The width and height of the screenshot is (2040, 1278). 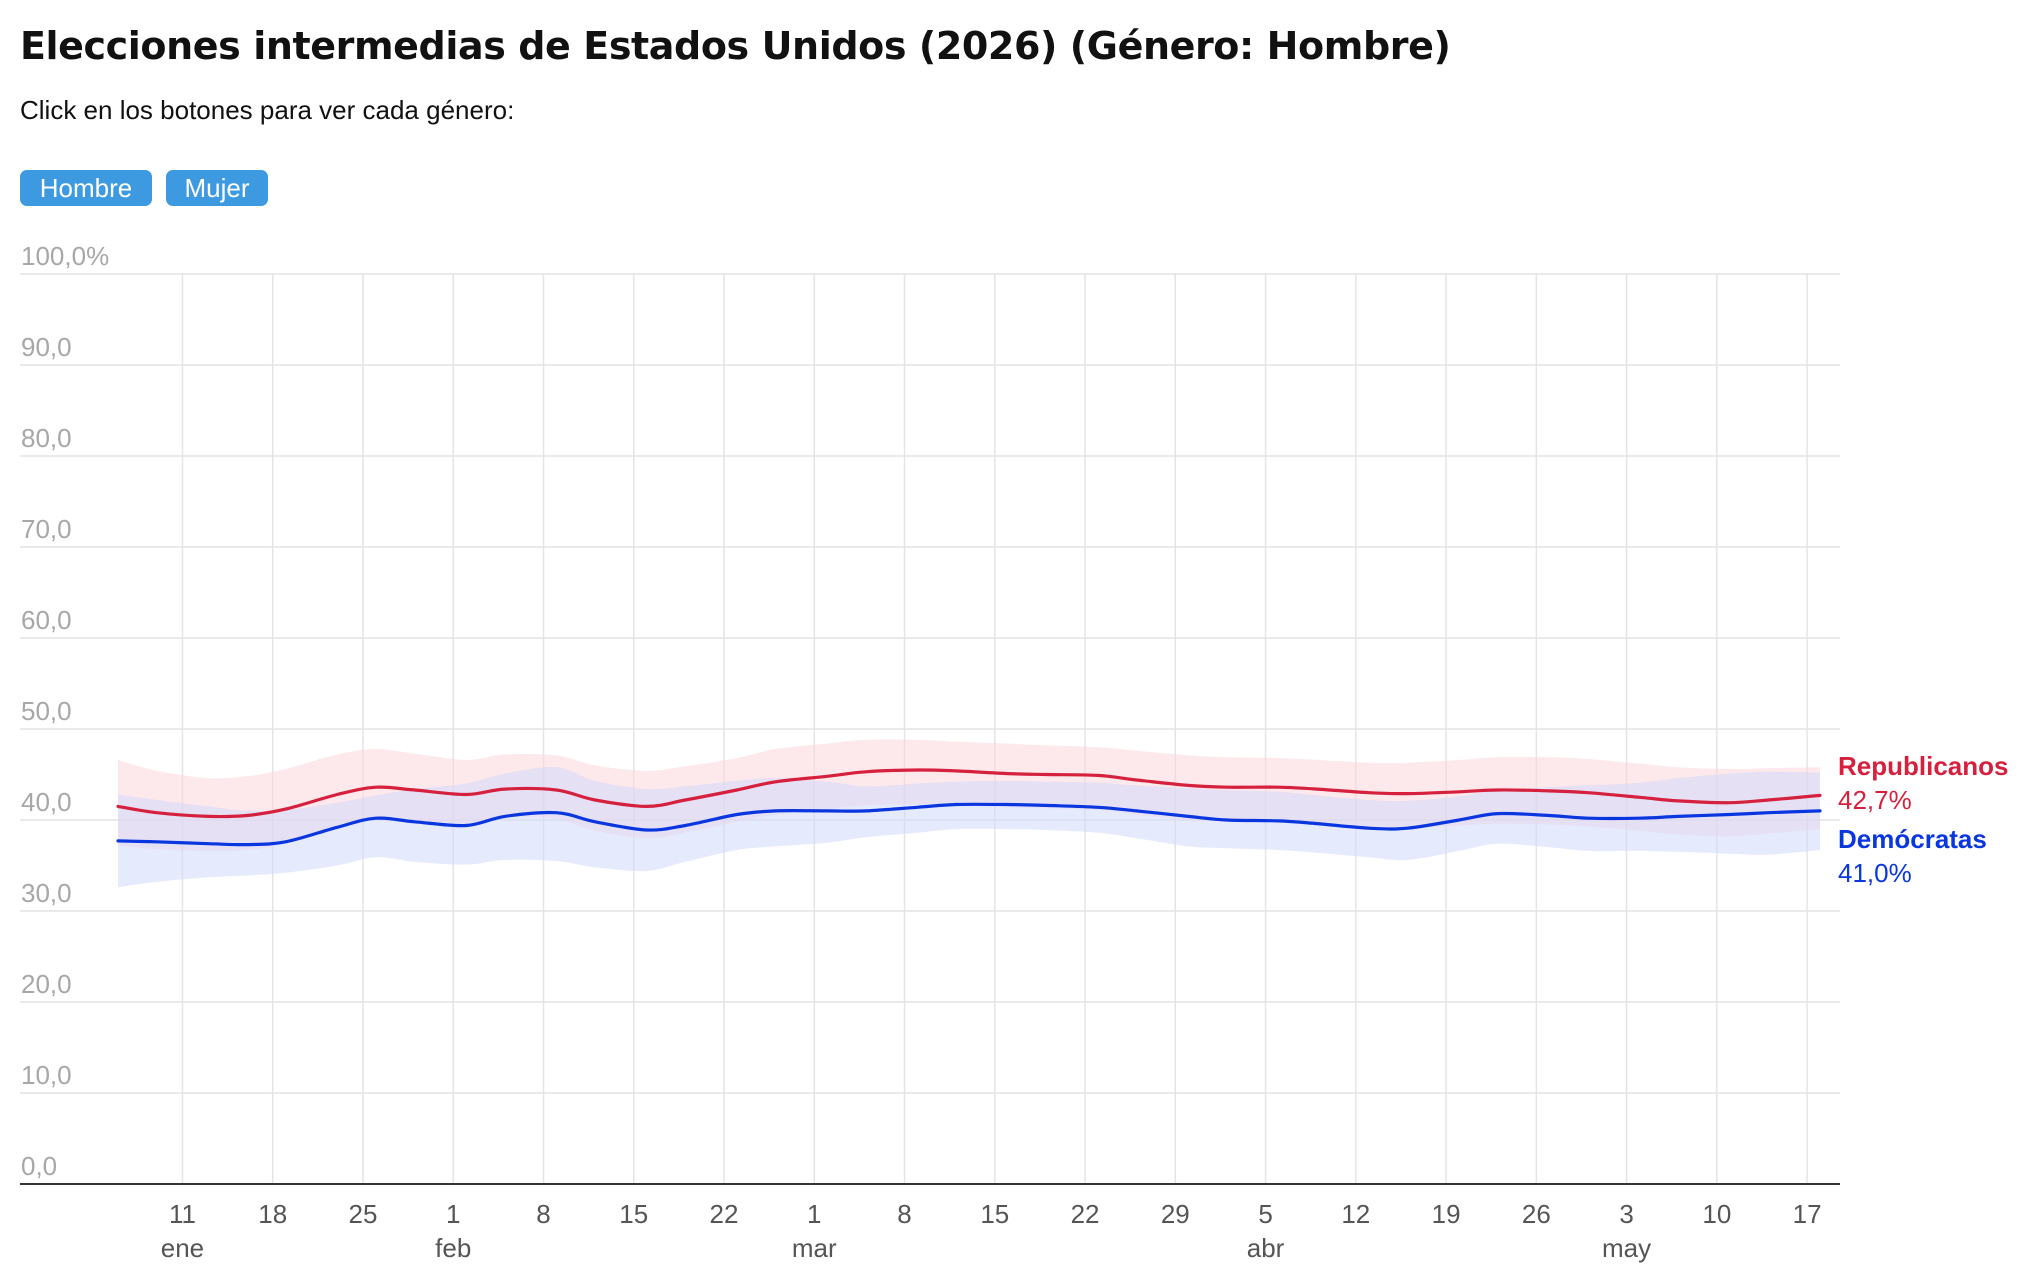 What do you see at coordinates (453, 1248) in the screenshot?
I see `month-label: feb` at bounding box center [453, 1248].